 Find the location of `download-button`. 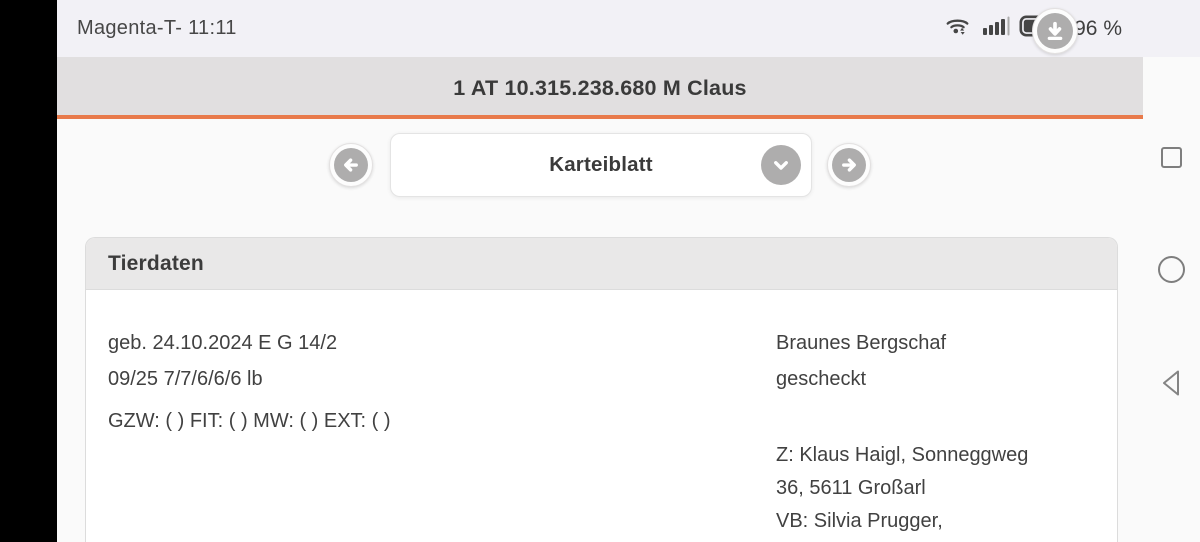

download-button is located at coordinates (1055, 31).